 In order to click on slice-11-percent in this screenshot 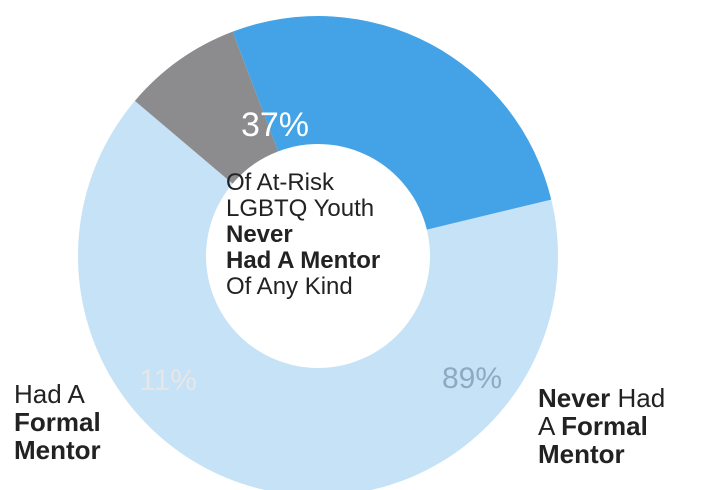, I will do `click(206, 107)`.